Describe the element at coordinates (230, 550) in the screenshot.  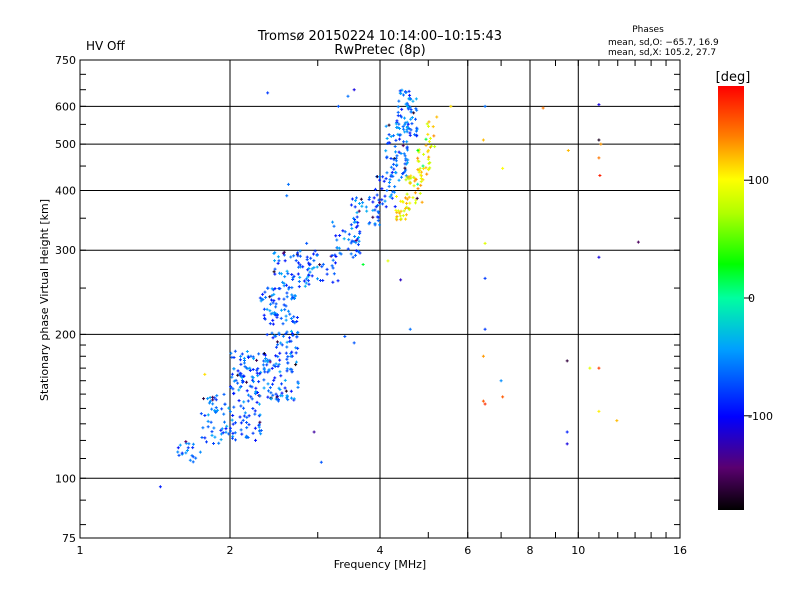
I see `x-tick-label: 2` at that location.